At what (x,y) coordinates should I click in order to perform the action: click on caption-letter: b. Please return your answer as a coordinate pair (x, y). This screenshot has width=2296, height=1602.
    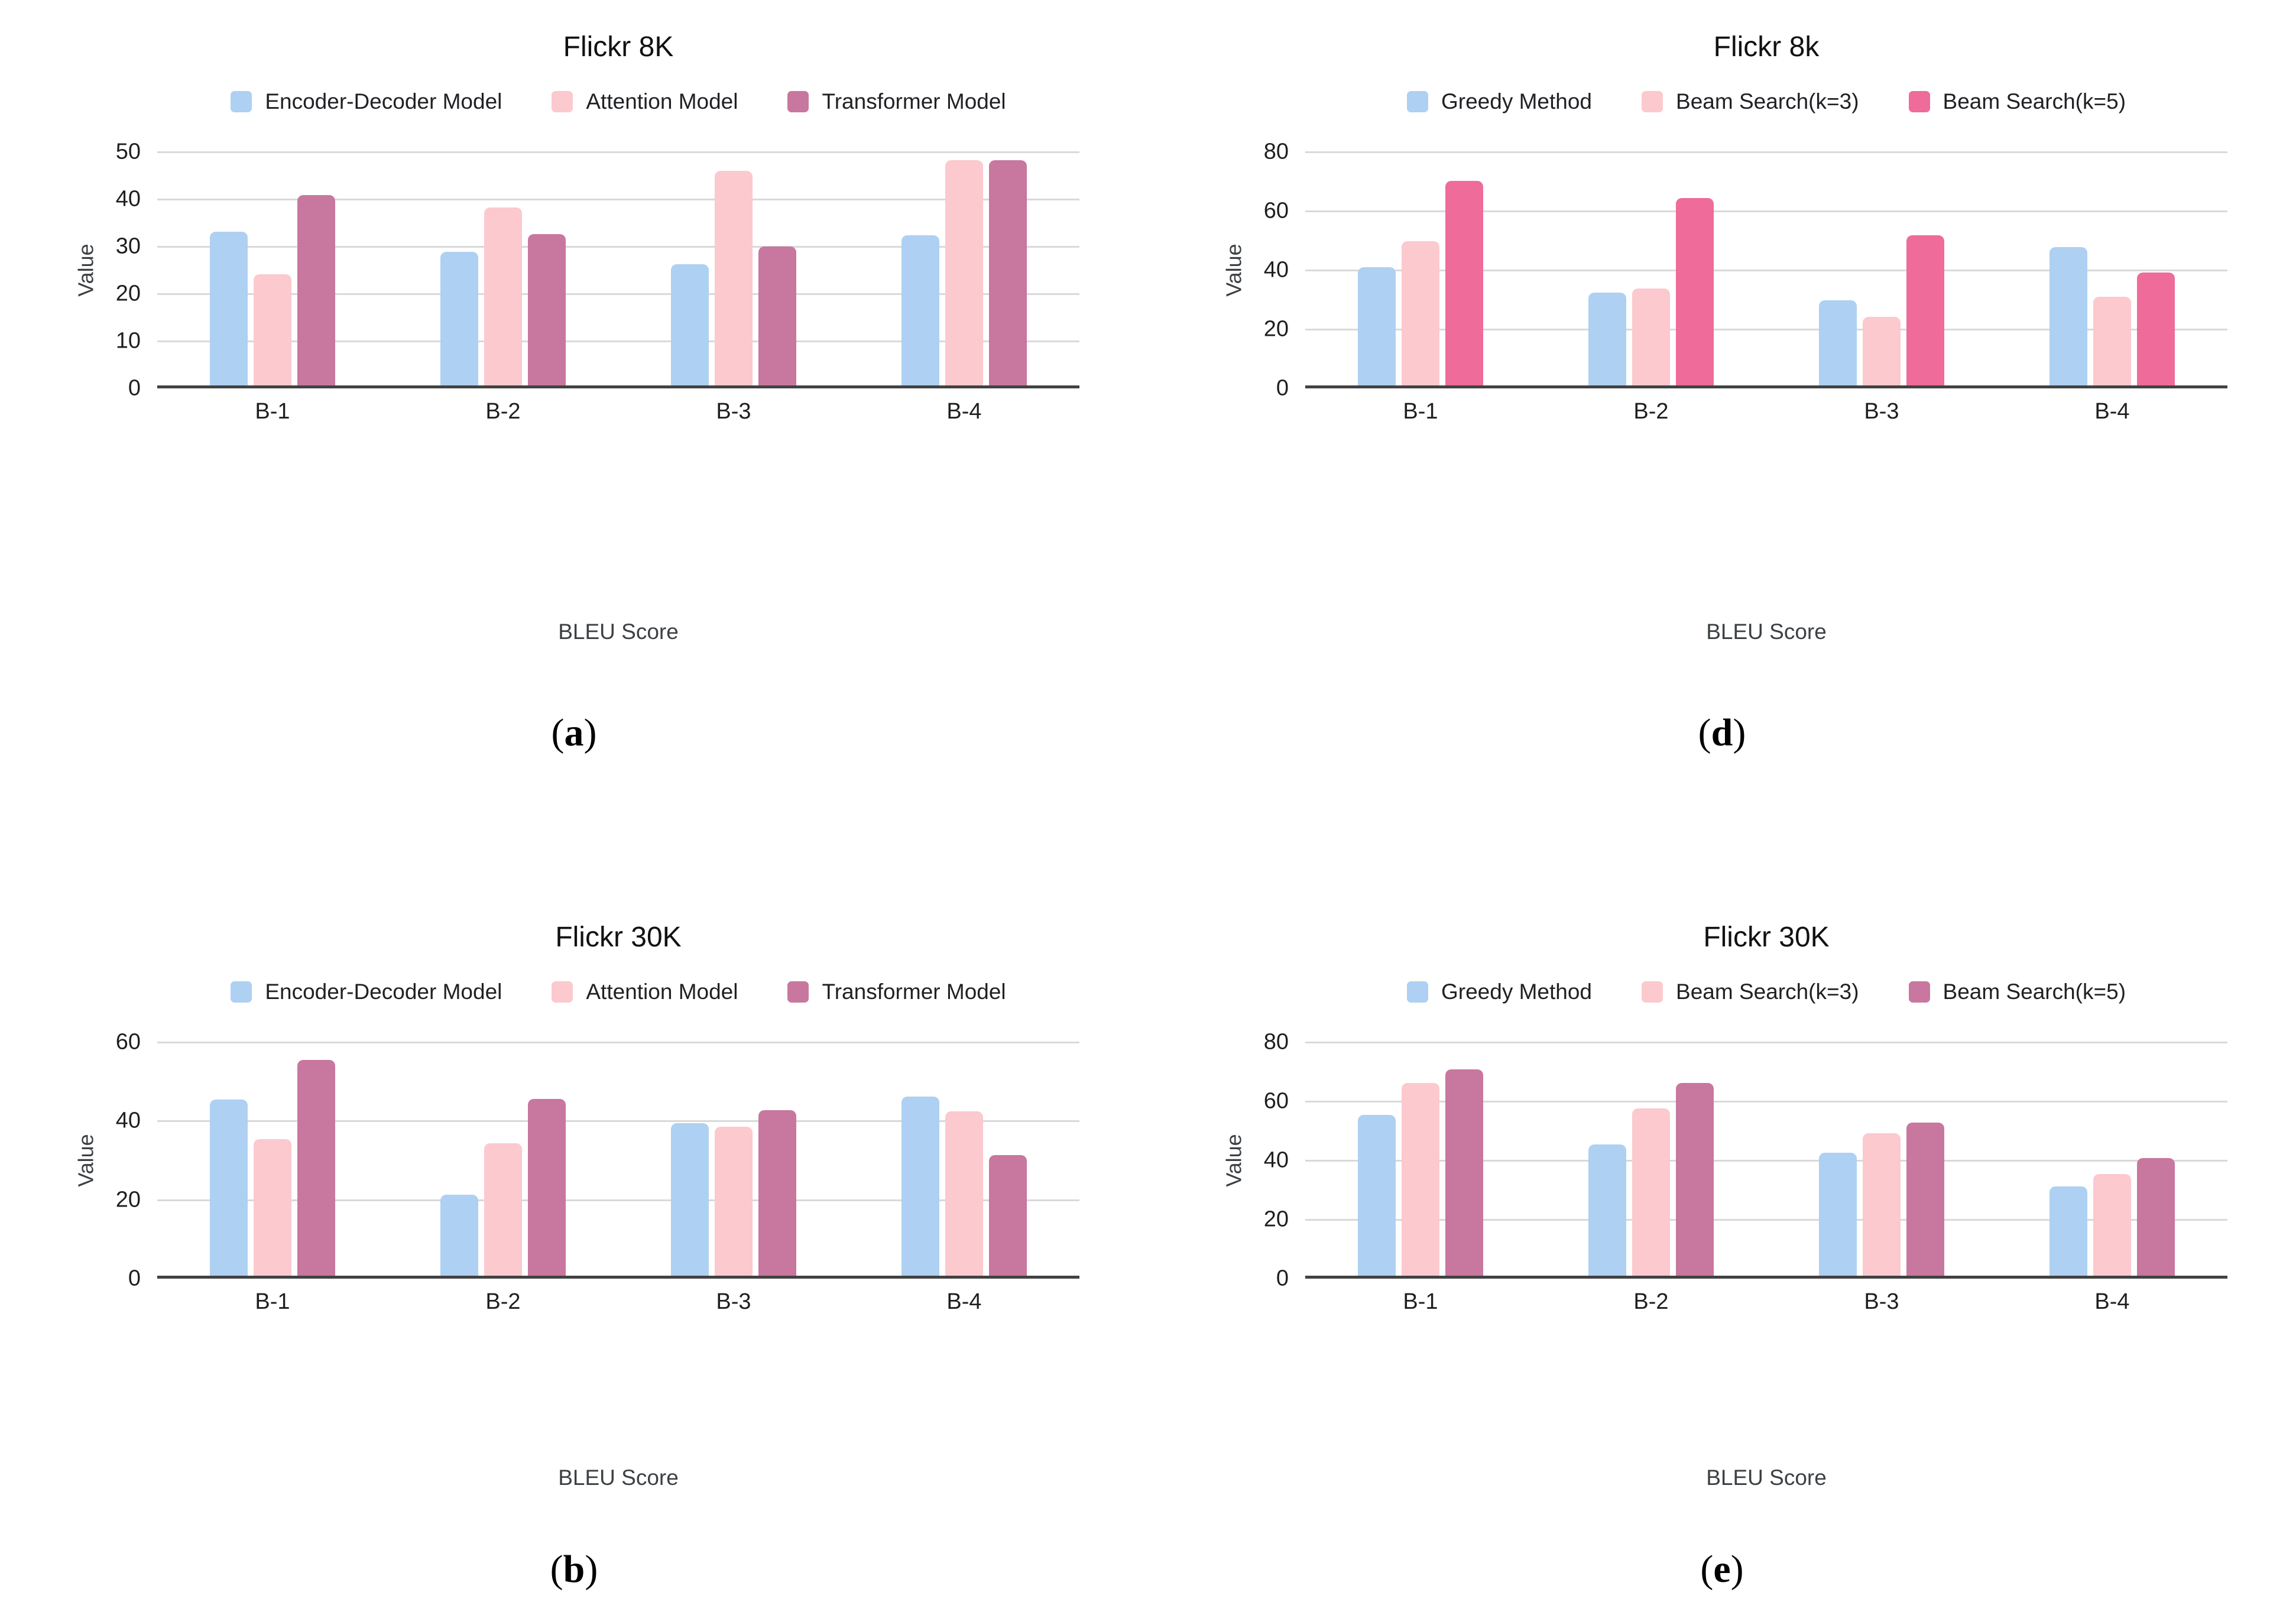
    Looking at the image, I should click on (574, 1569).